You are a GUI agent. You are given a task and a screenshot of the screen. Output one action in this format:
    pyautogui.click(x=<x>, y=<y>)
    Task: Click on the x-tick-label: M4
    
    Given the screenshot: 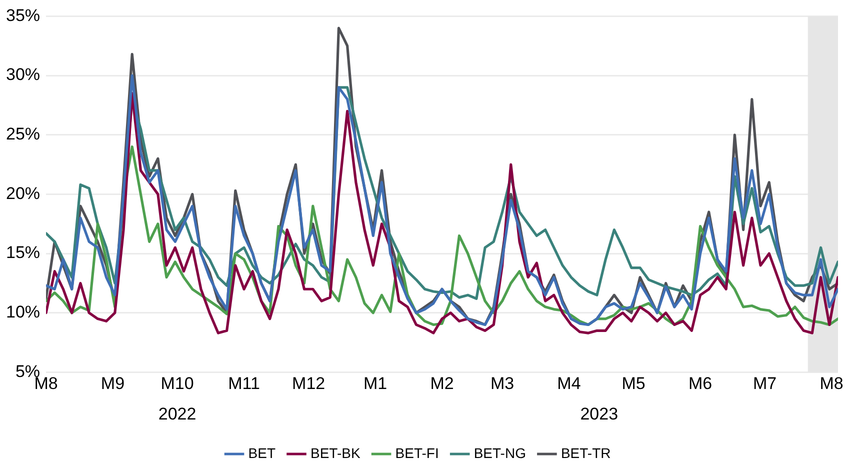 What is the action you would take?
    pyautogui.click(x=569, y=384)
    